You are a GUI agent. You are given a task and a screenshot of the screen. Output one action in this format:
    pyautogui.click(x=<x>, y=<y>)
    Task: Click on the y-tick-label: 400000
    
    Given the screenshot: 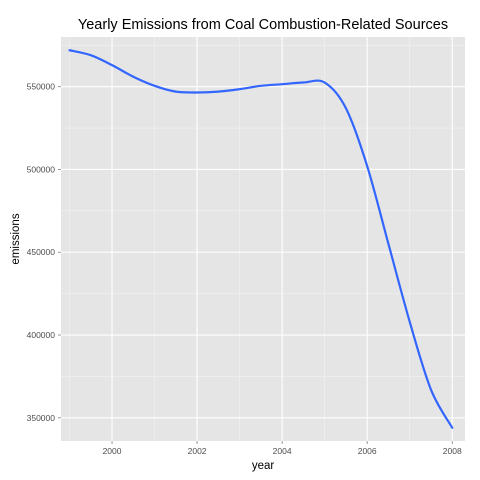 What is the action you would take?
    pyautogui.click(x=41, y=335)
    